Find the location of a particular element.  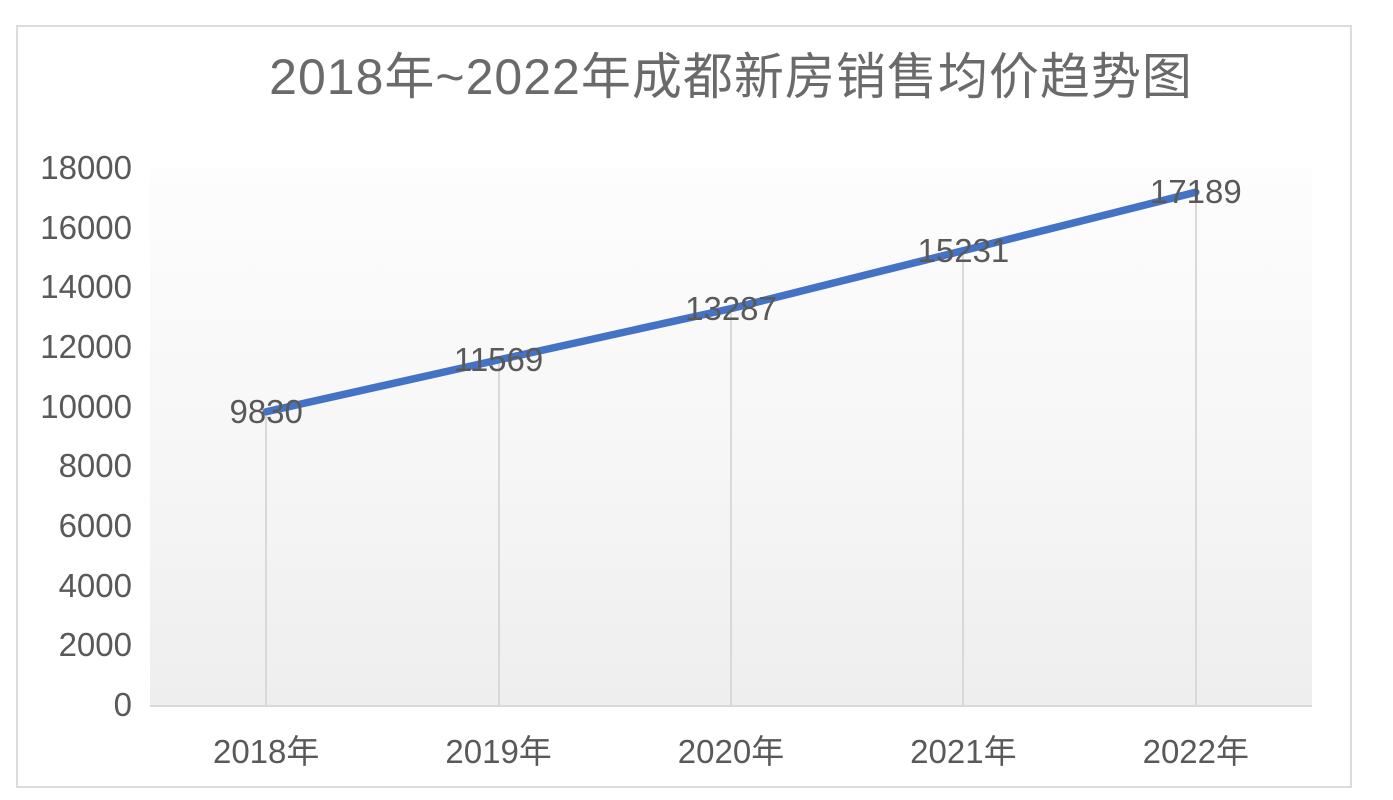

y-tick-label: 0 is located at coordinates (122, 704).